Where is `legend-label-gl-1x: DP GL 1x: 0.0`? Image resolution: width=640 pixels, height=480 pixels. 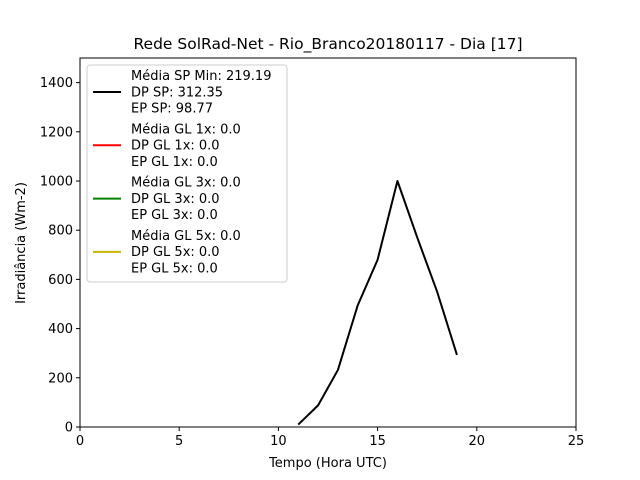
legend-label-gl-1x: DP GL 1x: 0.0 is located at coordinates (175, 146).